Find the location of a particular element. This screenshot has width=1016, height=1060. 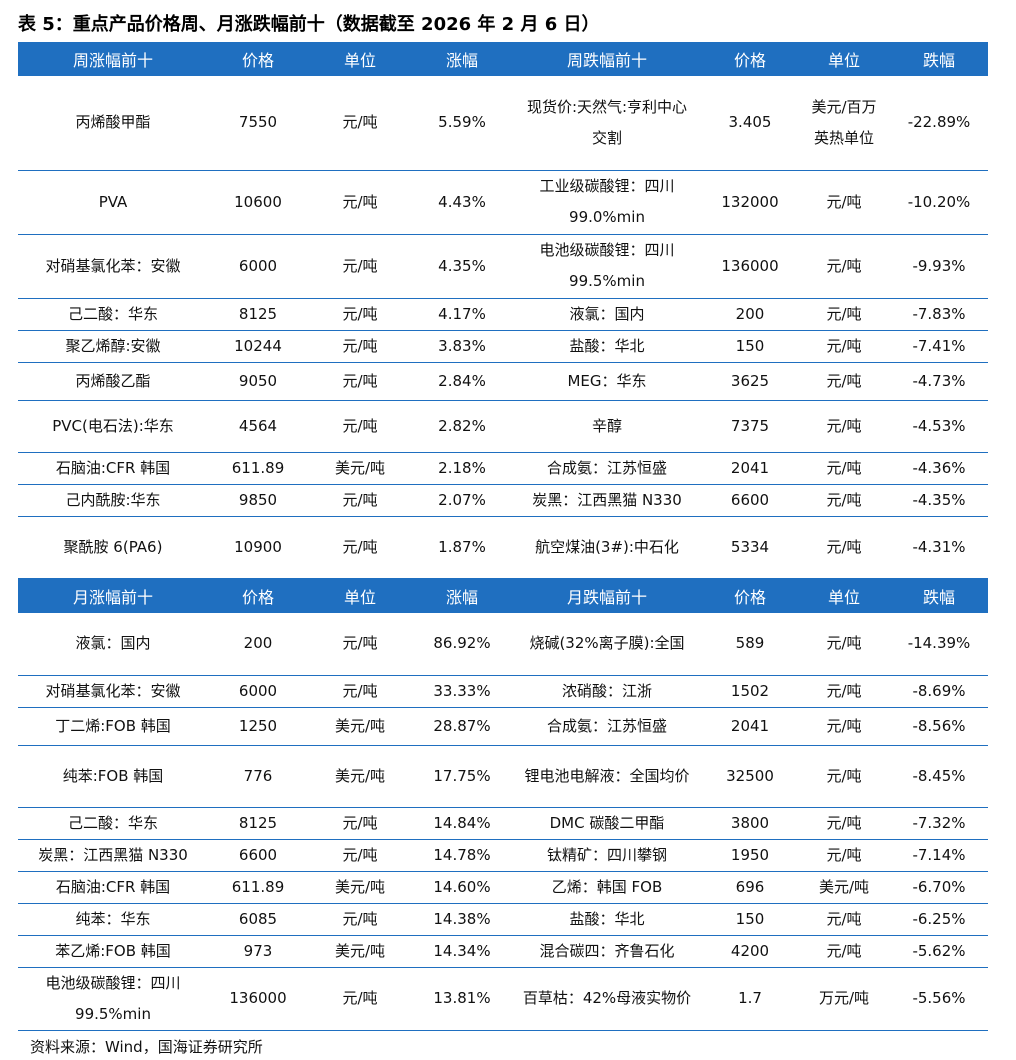

rise-change-cell: 17.75% is located at coordinates (462, 776).